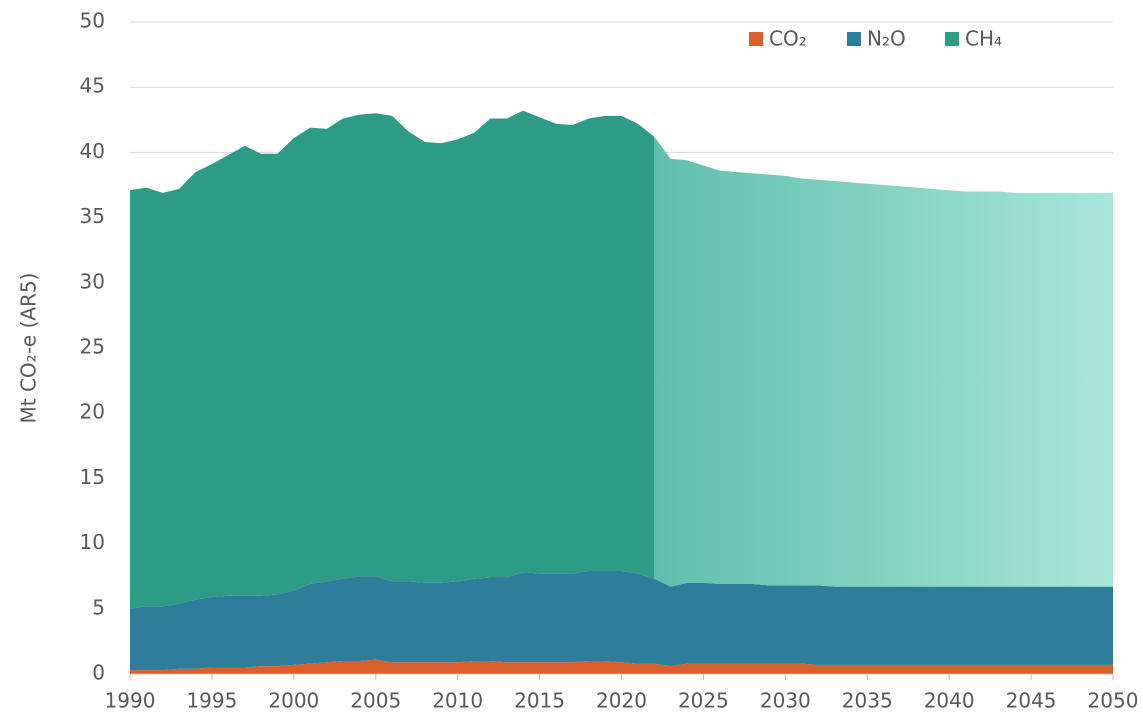  Describe the element at coordinates (92, 412) in the screenshot. I see `y-tick-label: 20` at that location.